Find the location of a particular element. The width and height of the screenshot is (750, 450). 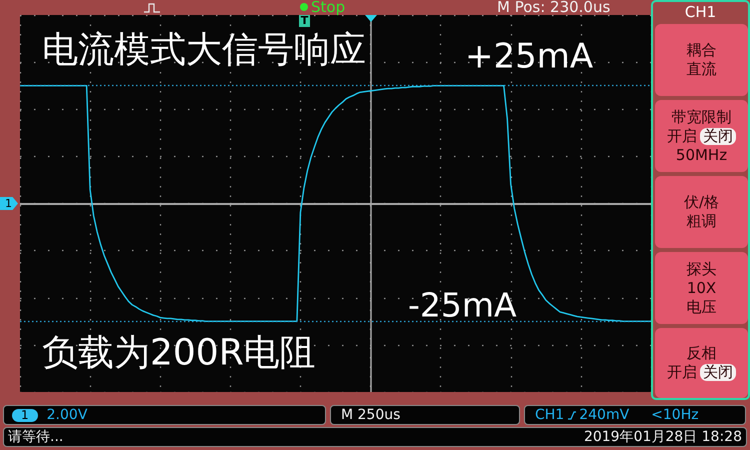

text: 粗调 is located at coordinates (701, 221).